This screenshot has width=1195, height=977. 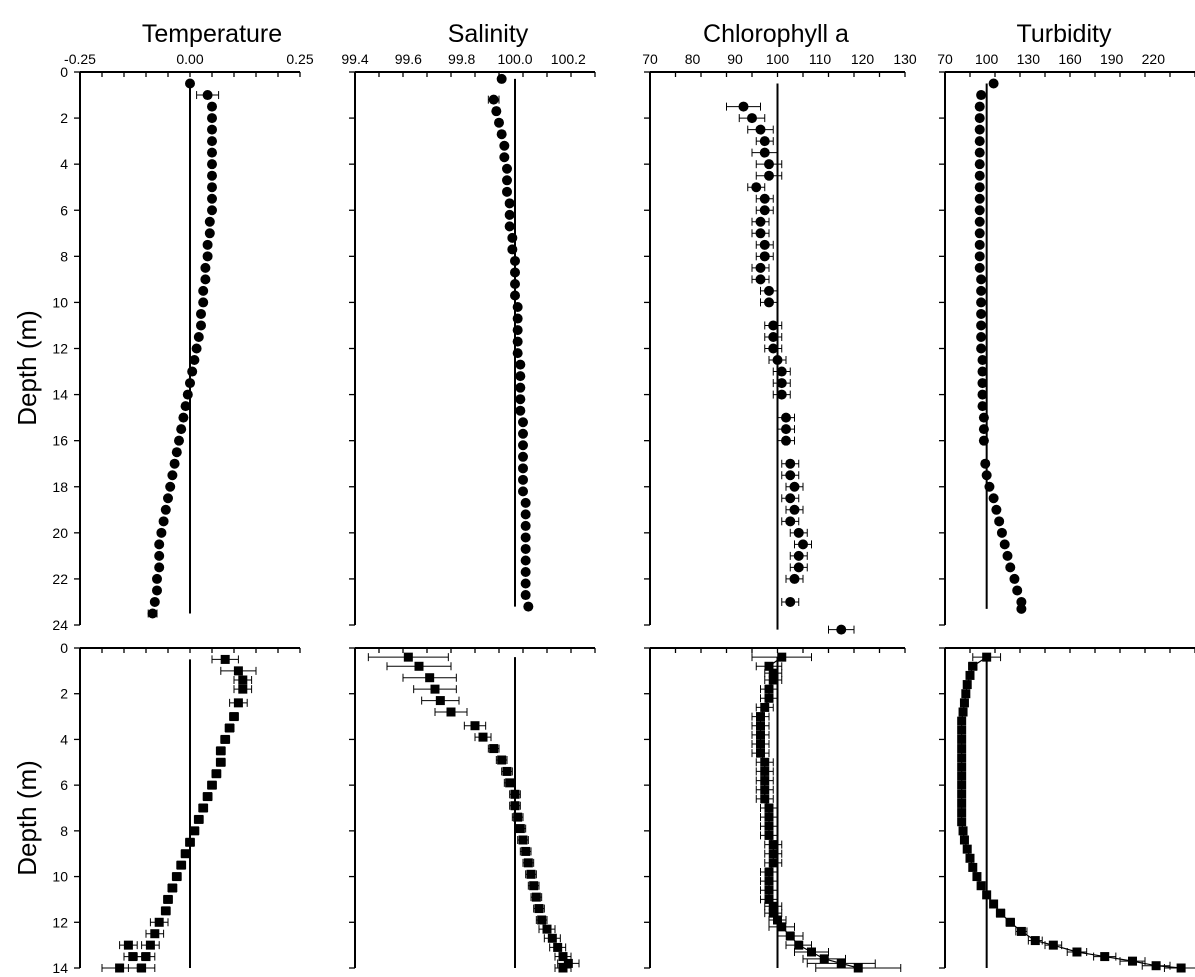 What do you see at coordinates (945, 59) in the screenshot?
I see `x-tick-label-turbidity-top: 70` at bounding box center [945, 59].